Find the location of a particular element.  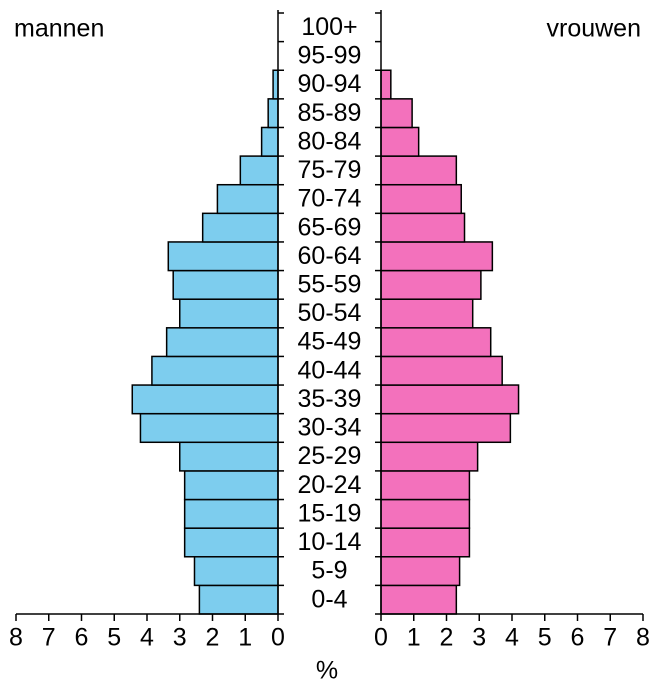

category-label: 5-9 is located at coordinates (329, 571).